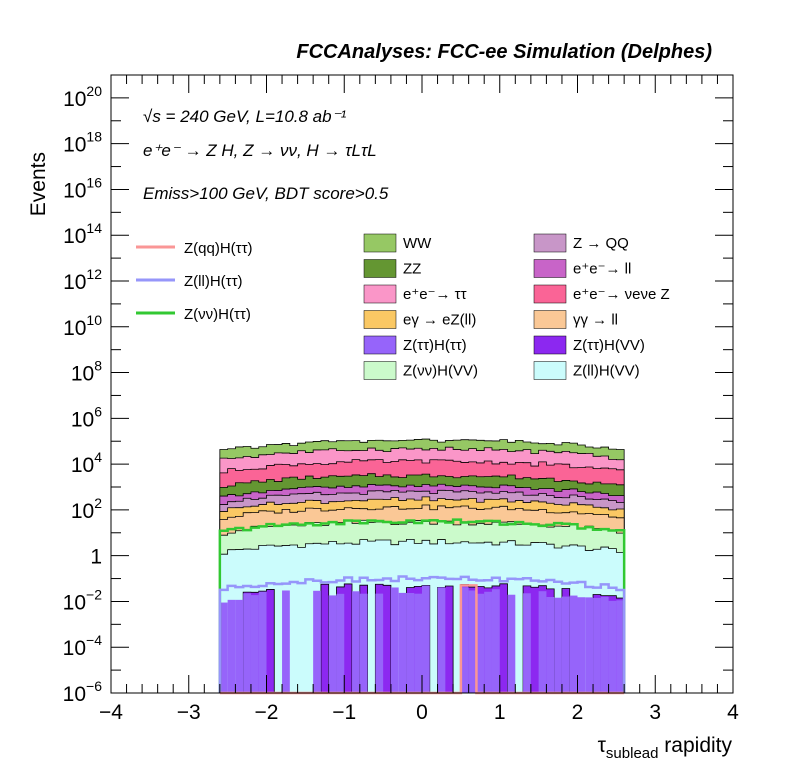 This screenshot has height=772, width=796. What do you see at coordinates (82, 326) in the screenshot?
I see `y-tick-label: 10¹⁰` at bounding box center [82, 326].